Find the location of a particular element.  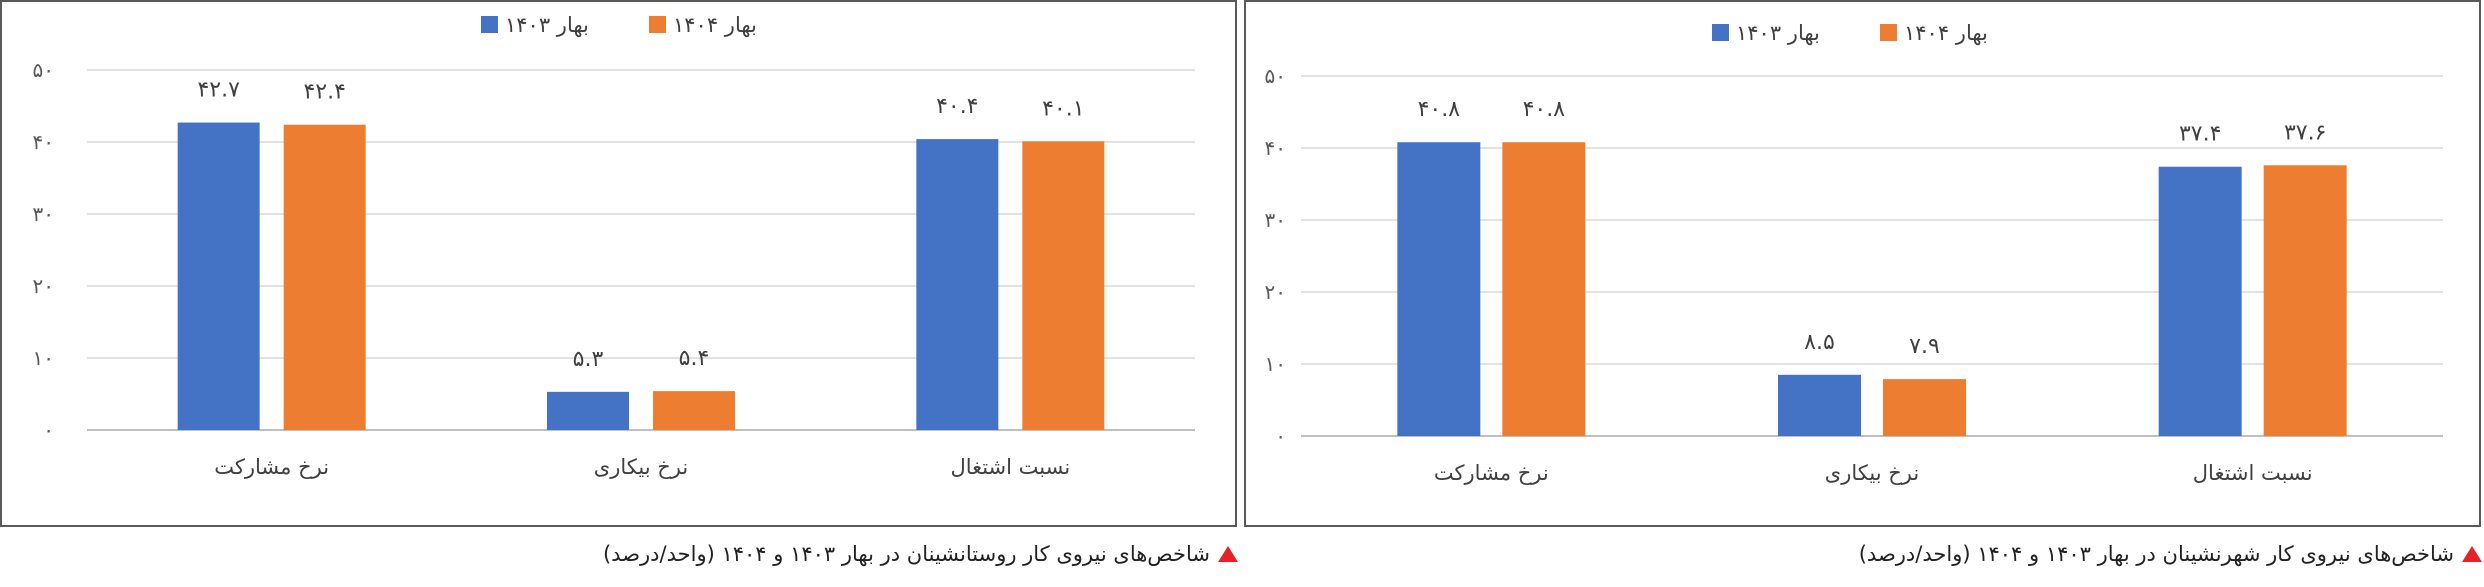

data-label: ۴۲.۷ is located at coordinates (218, 90).